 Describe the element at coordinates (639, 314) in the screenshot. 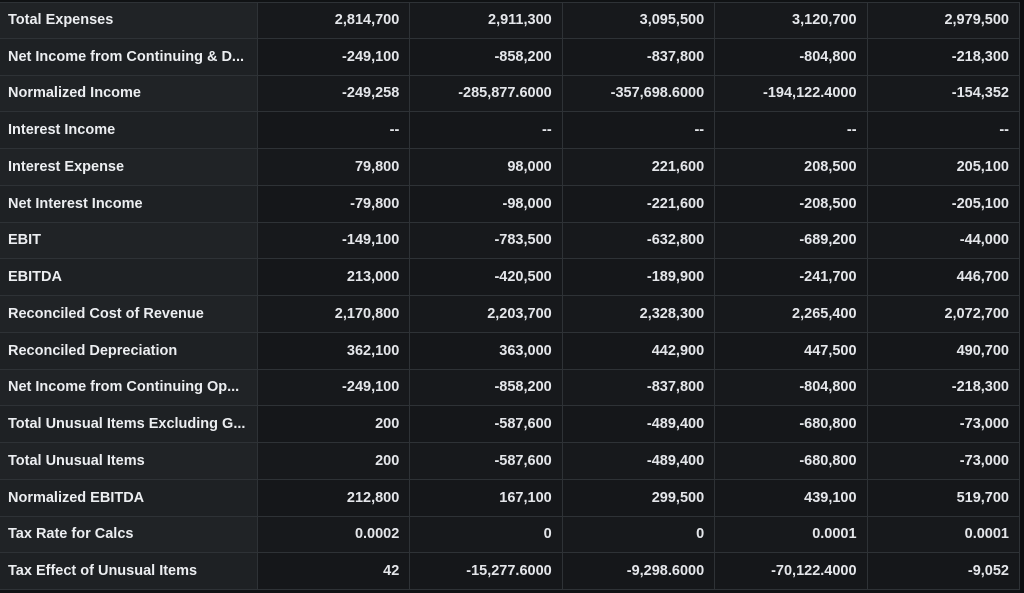

I see `table-cell: 2,328,300` at that location.